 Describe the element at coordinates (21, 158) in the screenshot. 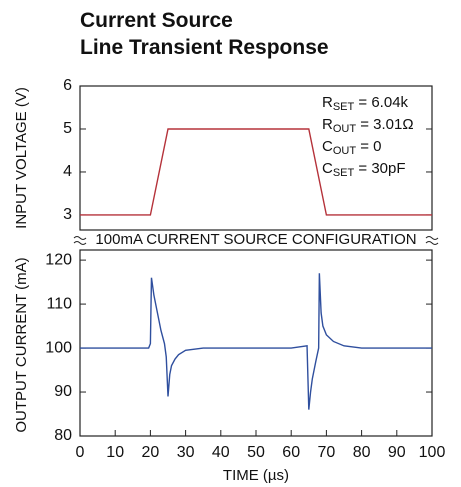

I see `y-axis-label: INPUT VOLTAGE (V)` at that location.